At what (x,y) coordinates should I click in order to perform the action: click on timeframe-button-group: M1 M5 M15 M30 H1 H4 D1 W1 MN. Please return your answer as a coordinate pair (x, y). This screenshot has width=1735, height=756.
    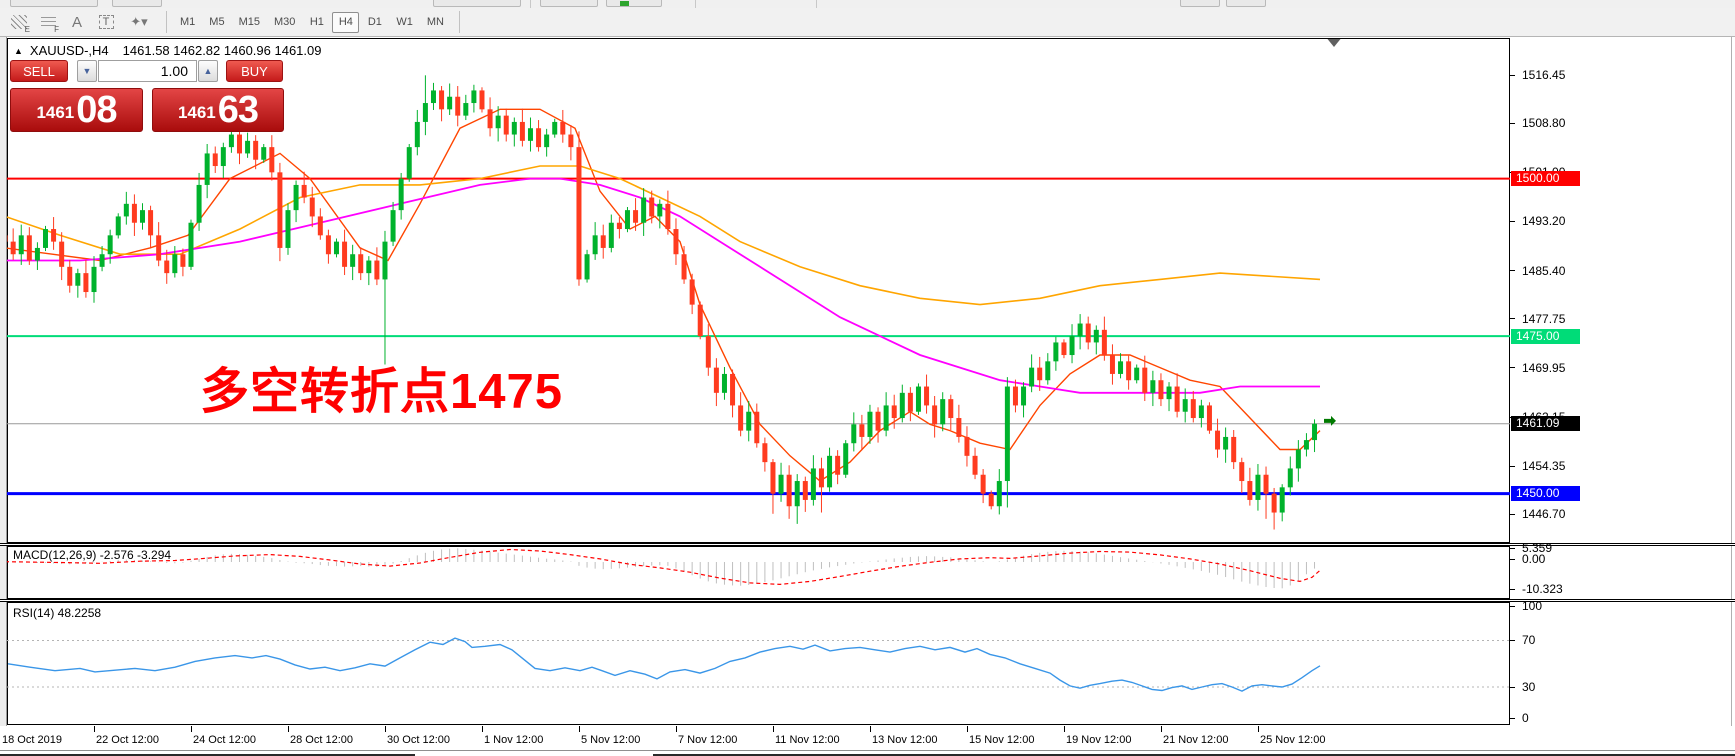
    Looking at the image, I should click on (313, 22).